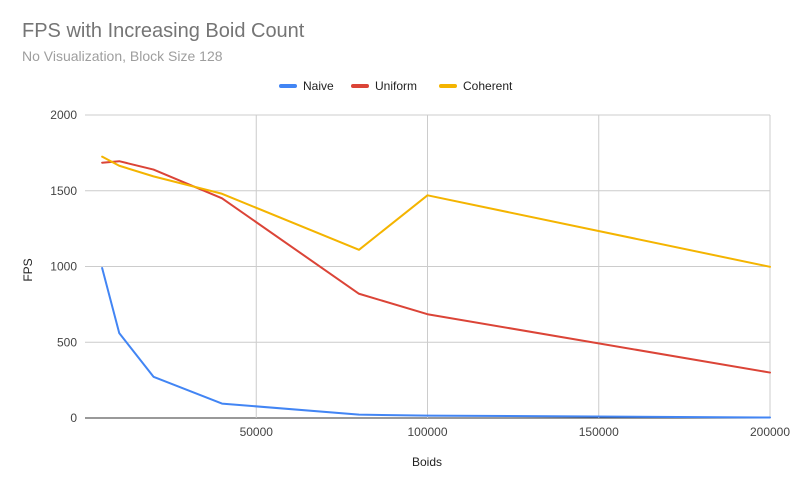  I want to click on y-tick-label: 500, so click(67, 342).